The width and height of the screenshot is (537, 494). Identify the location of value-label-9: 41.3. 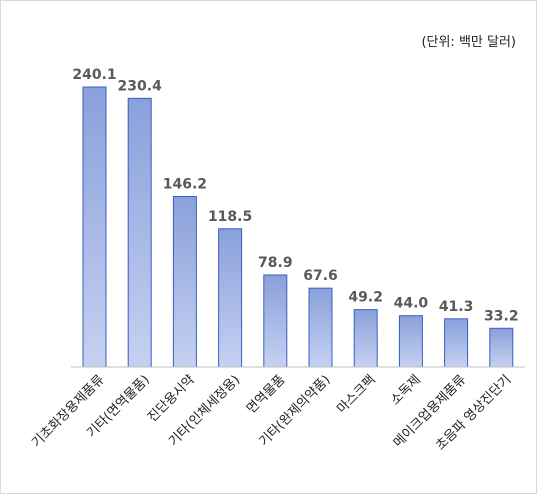
(456, 307).